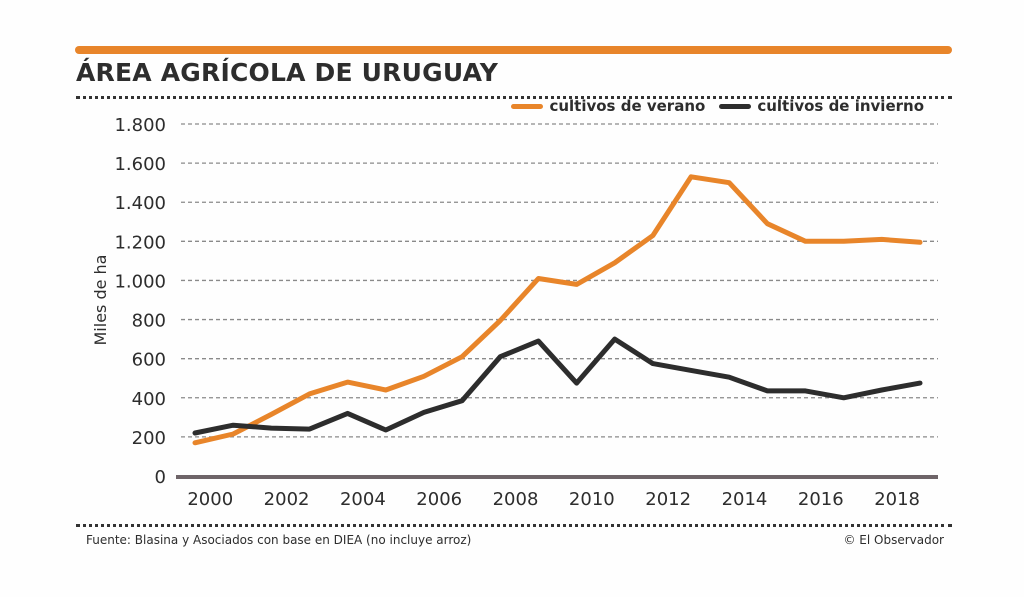 The height and width of the screenshot is (597, 1024). Describe the element at coordinates (287, 72) in the screenshot. I see `chart-title: ÁREA AGRÍCOLA DE URUGUAY` at that location.